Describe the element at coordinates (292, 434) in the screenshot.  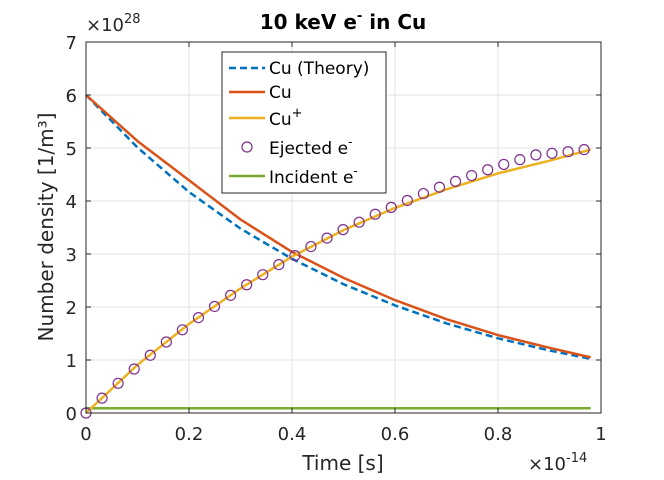
I see `x-tick-label: 0.4` at that location.